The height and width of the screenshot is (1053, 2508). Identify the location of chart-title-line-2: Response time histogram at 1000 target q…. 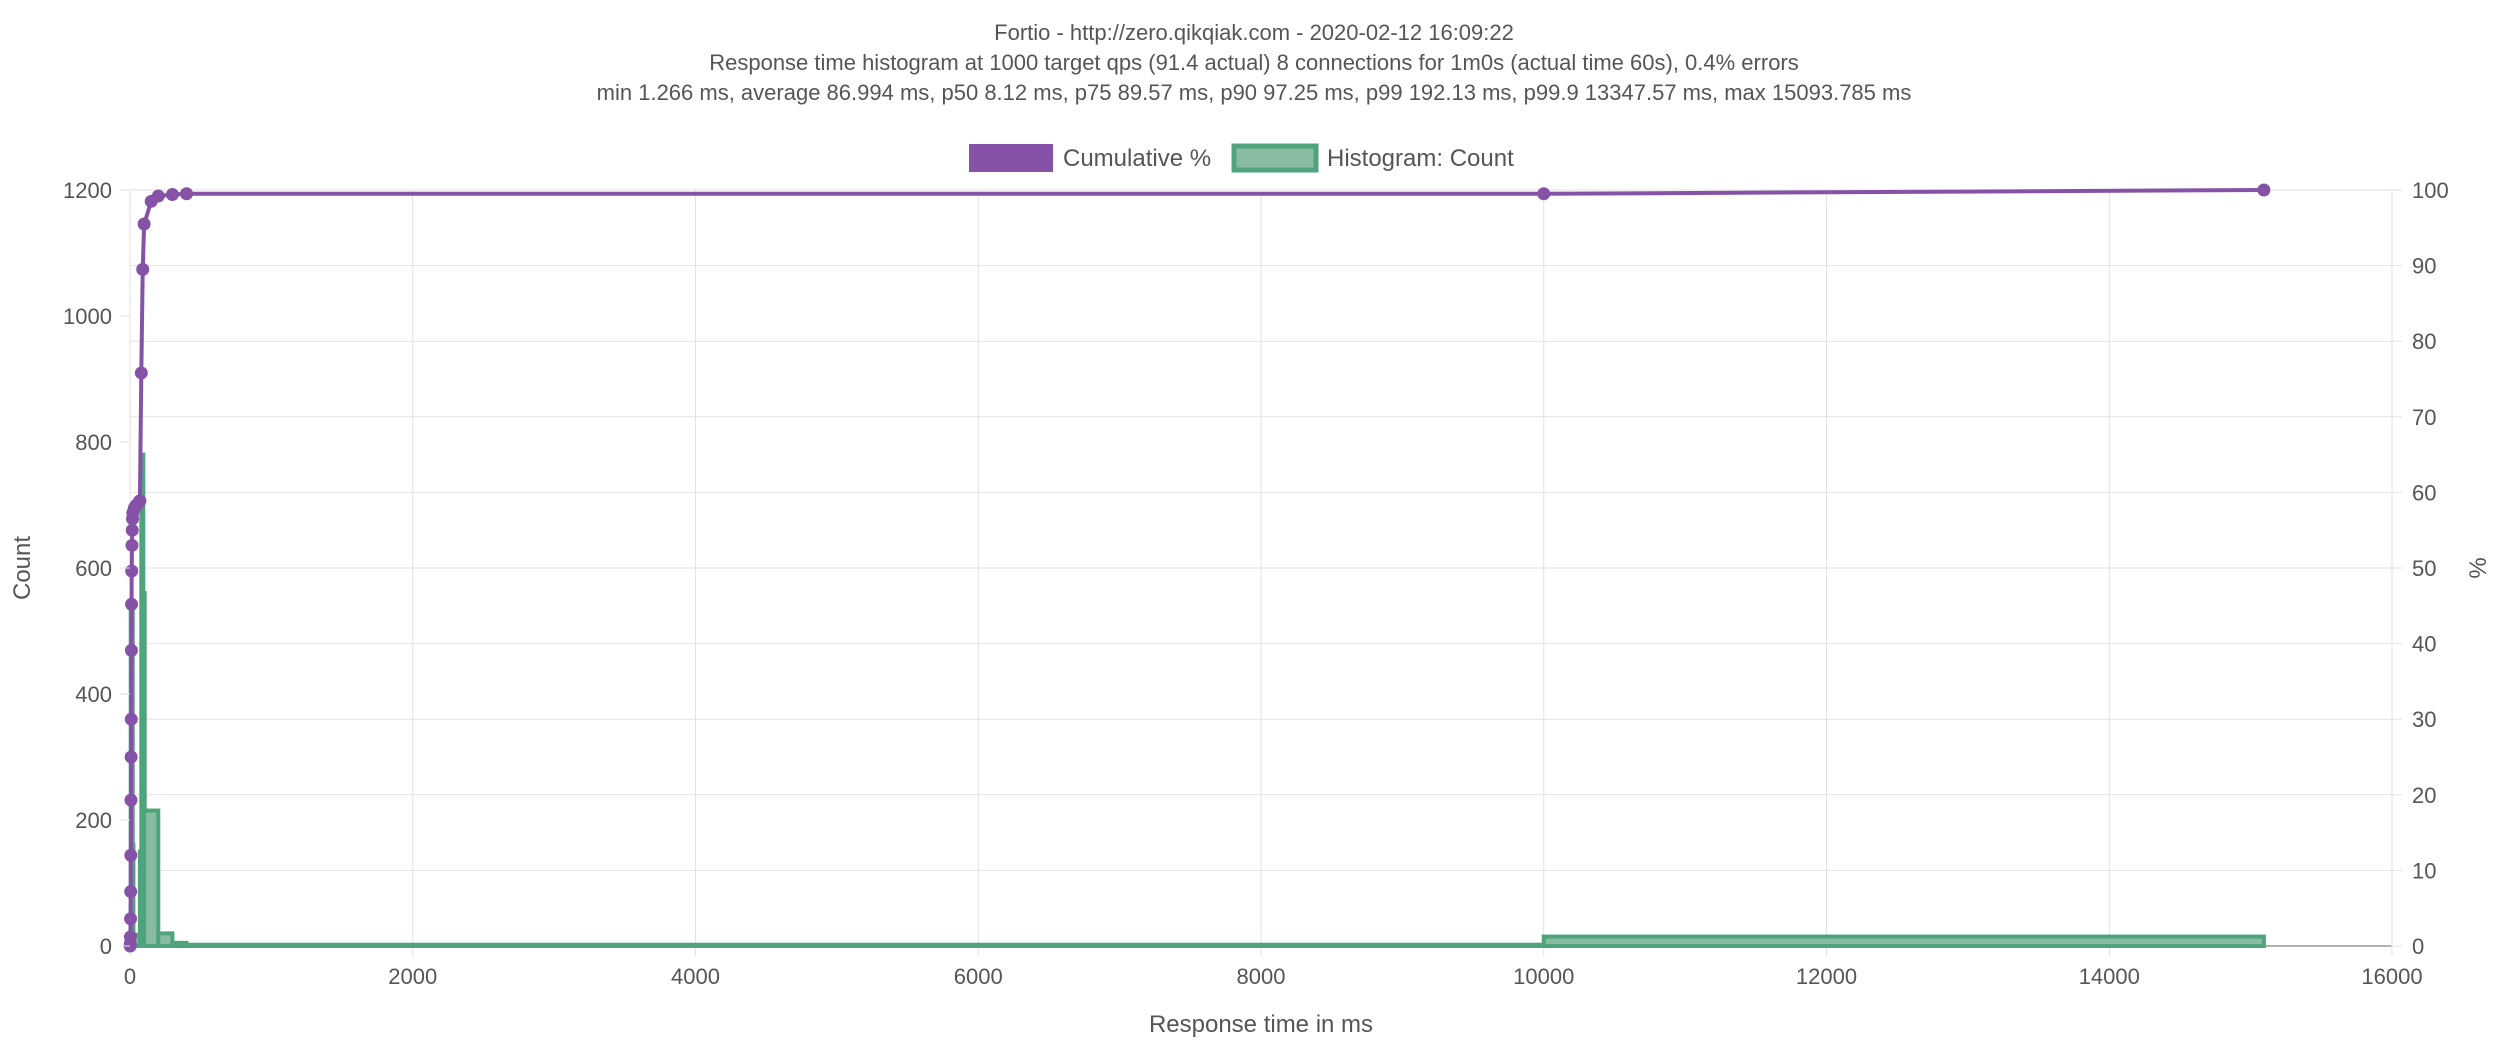
(1254, 62).